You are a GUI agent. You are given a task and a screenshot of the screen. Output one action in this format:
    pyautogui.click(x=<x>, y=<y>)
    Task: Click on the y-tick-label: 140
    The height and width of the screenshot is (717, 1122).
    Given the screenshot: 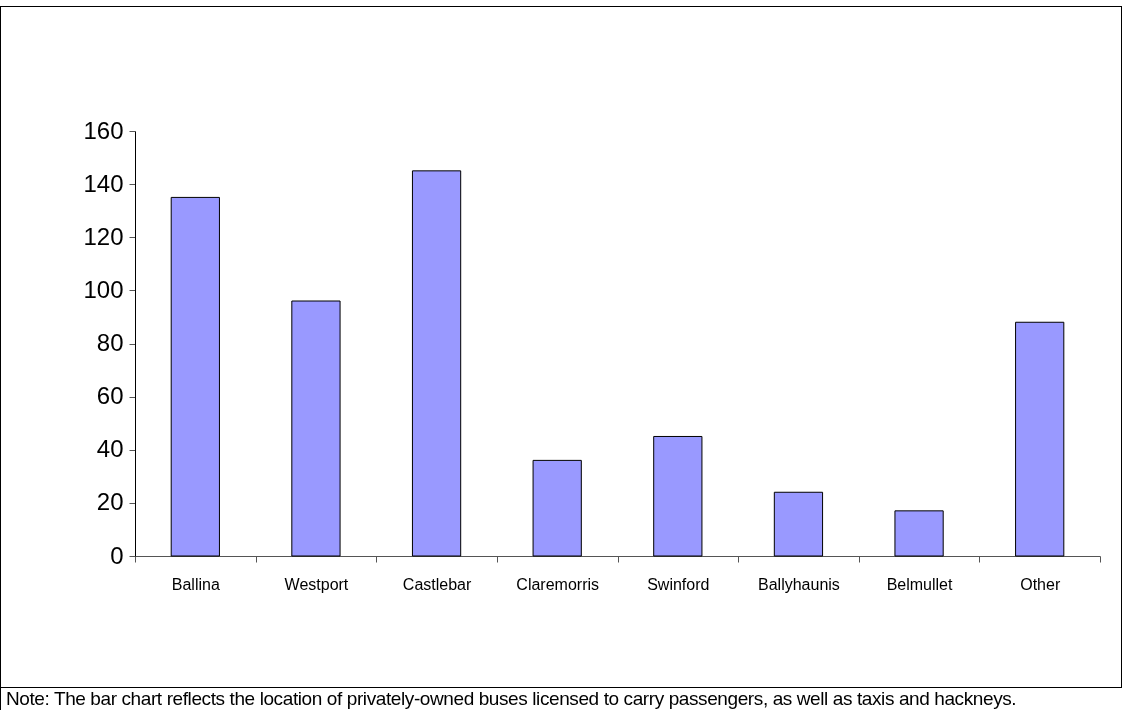 What is the action you would take?
    pyautogui.click(x=103, y=183)
    